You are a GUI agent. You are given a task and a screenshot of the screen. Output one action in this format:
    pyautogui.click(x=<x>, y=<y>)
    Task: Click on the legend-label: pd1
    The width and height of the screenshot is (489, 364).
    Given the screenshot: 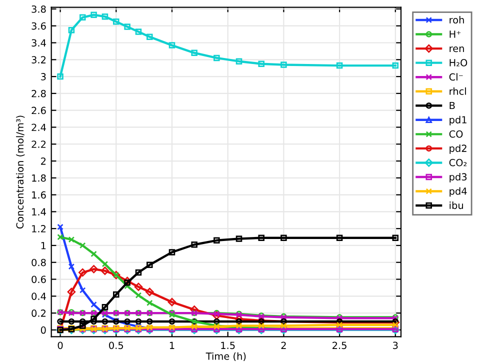 What is the action you would take?
    pyautogui.click(x=458, y=121)
    